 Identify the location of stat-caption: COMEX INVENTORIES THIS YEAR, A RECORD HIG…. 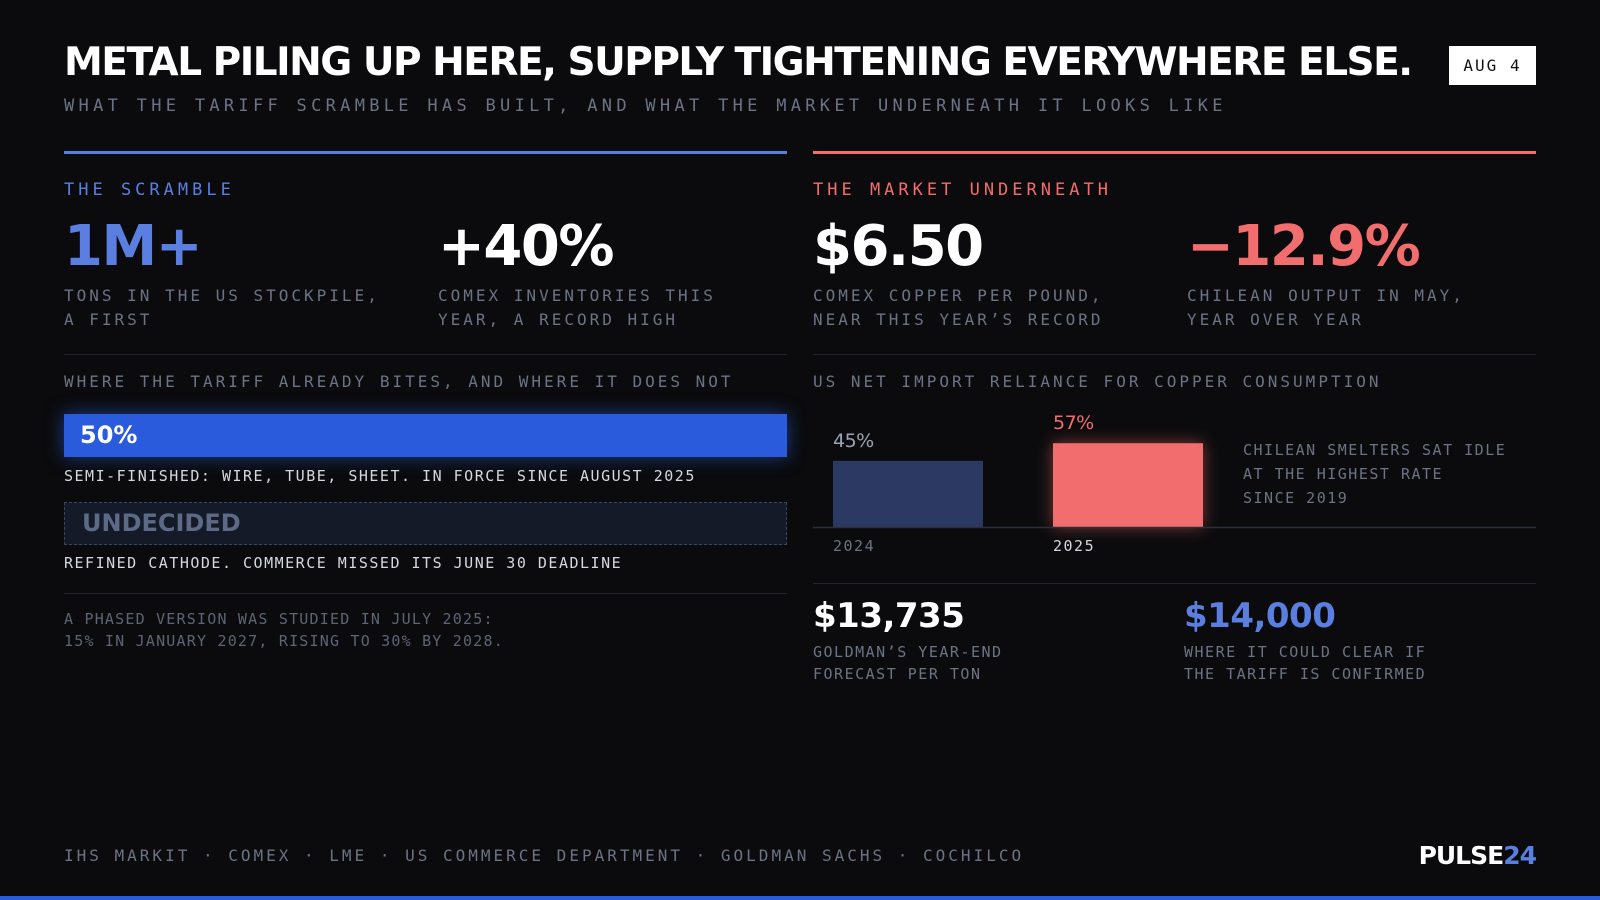
(577, 308).